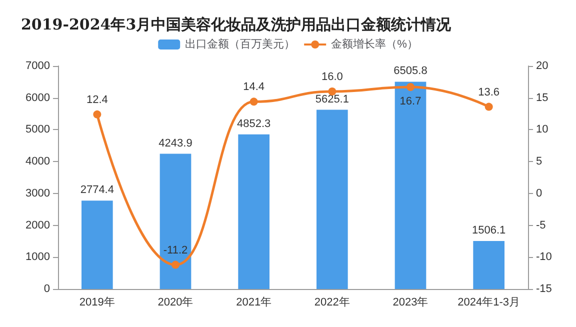  I want to click on y2-tick-label: -5, so click(541, 225).